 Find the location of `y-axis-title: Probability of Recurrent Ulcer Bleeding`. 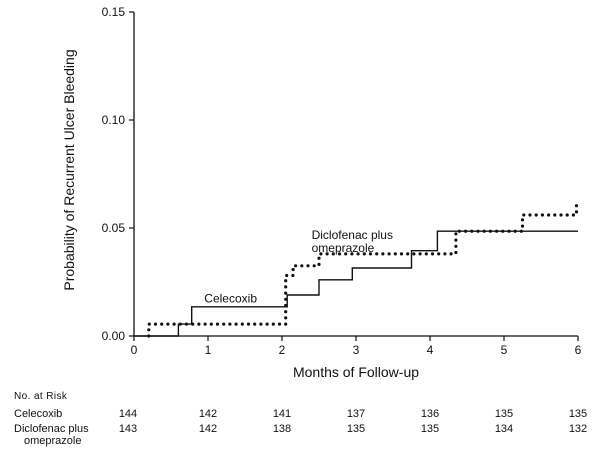

y-axis-title: Probability of Recurrent Ulcer Bleeding is located at coordinates (69, 169).